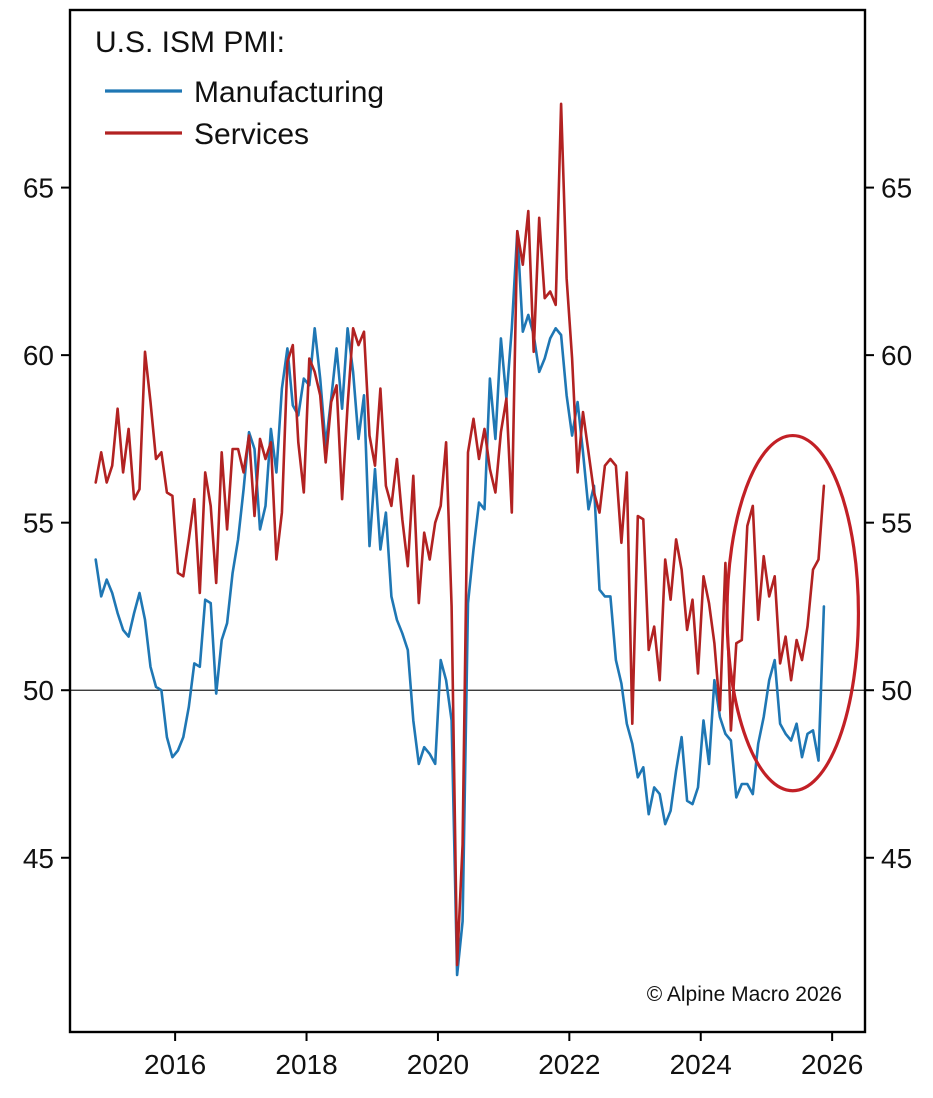 The image size is (933, 1098). I want to click on x-tick-label: 2026, so click(832, 1064).